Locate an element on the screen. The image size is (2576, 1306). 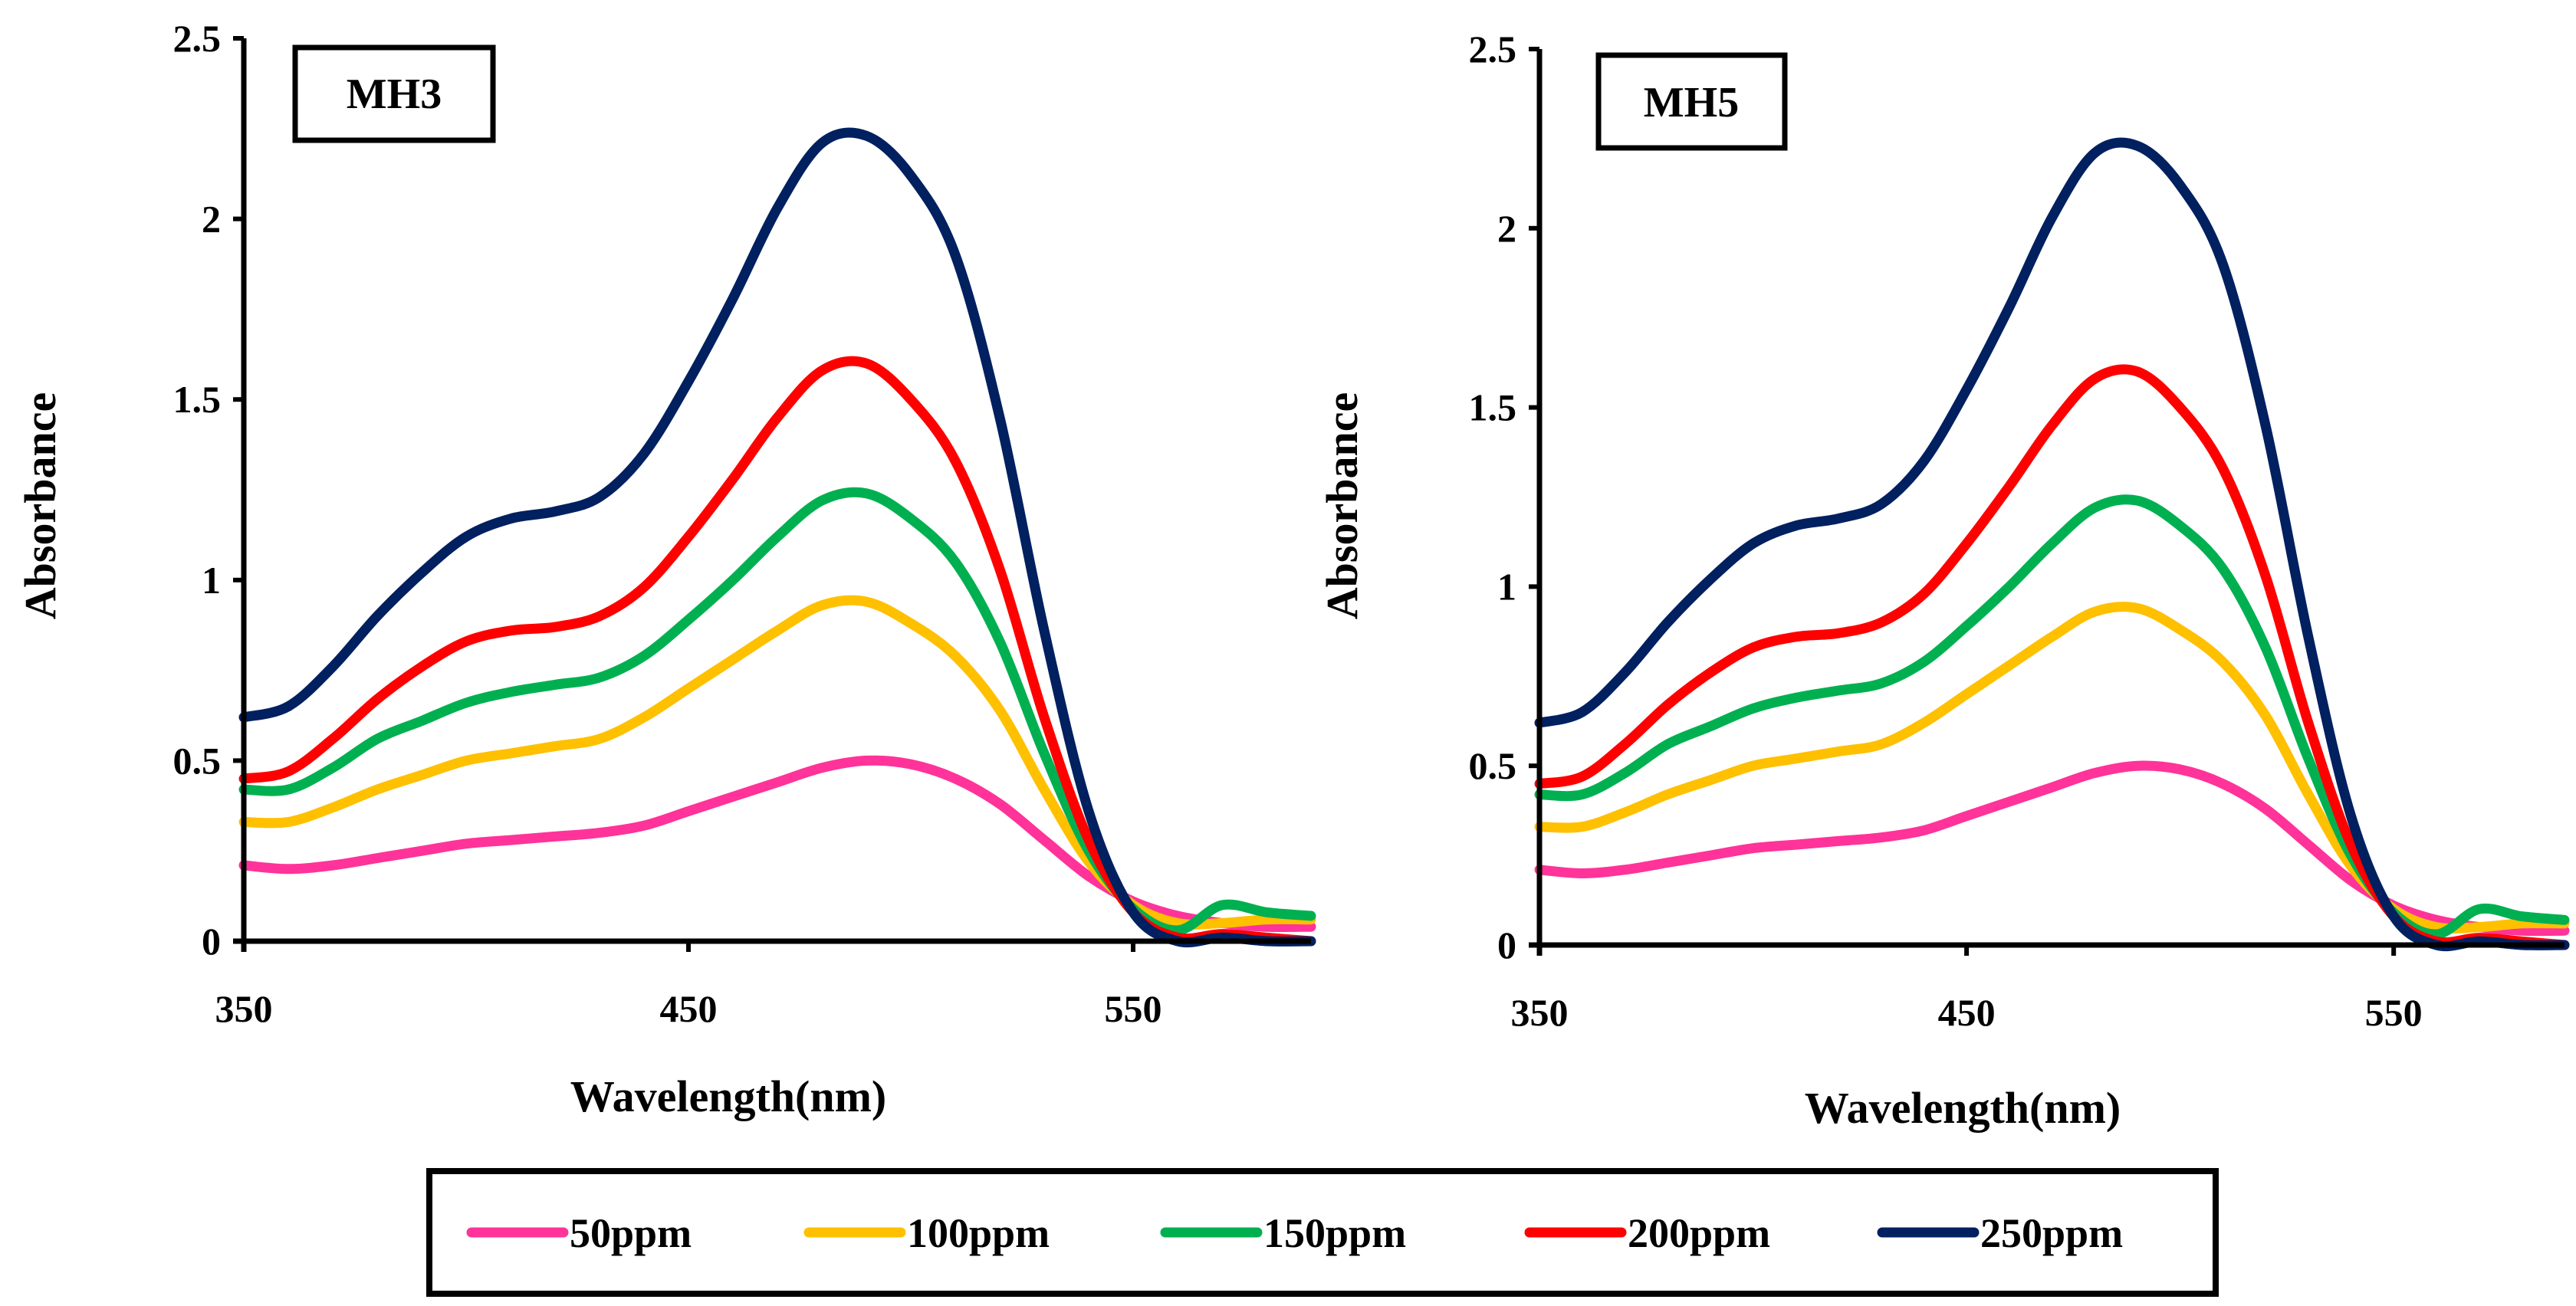
legend-label: 250ppm is located at coordinates (2052, 1233).